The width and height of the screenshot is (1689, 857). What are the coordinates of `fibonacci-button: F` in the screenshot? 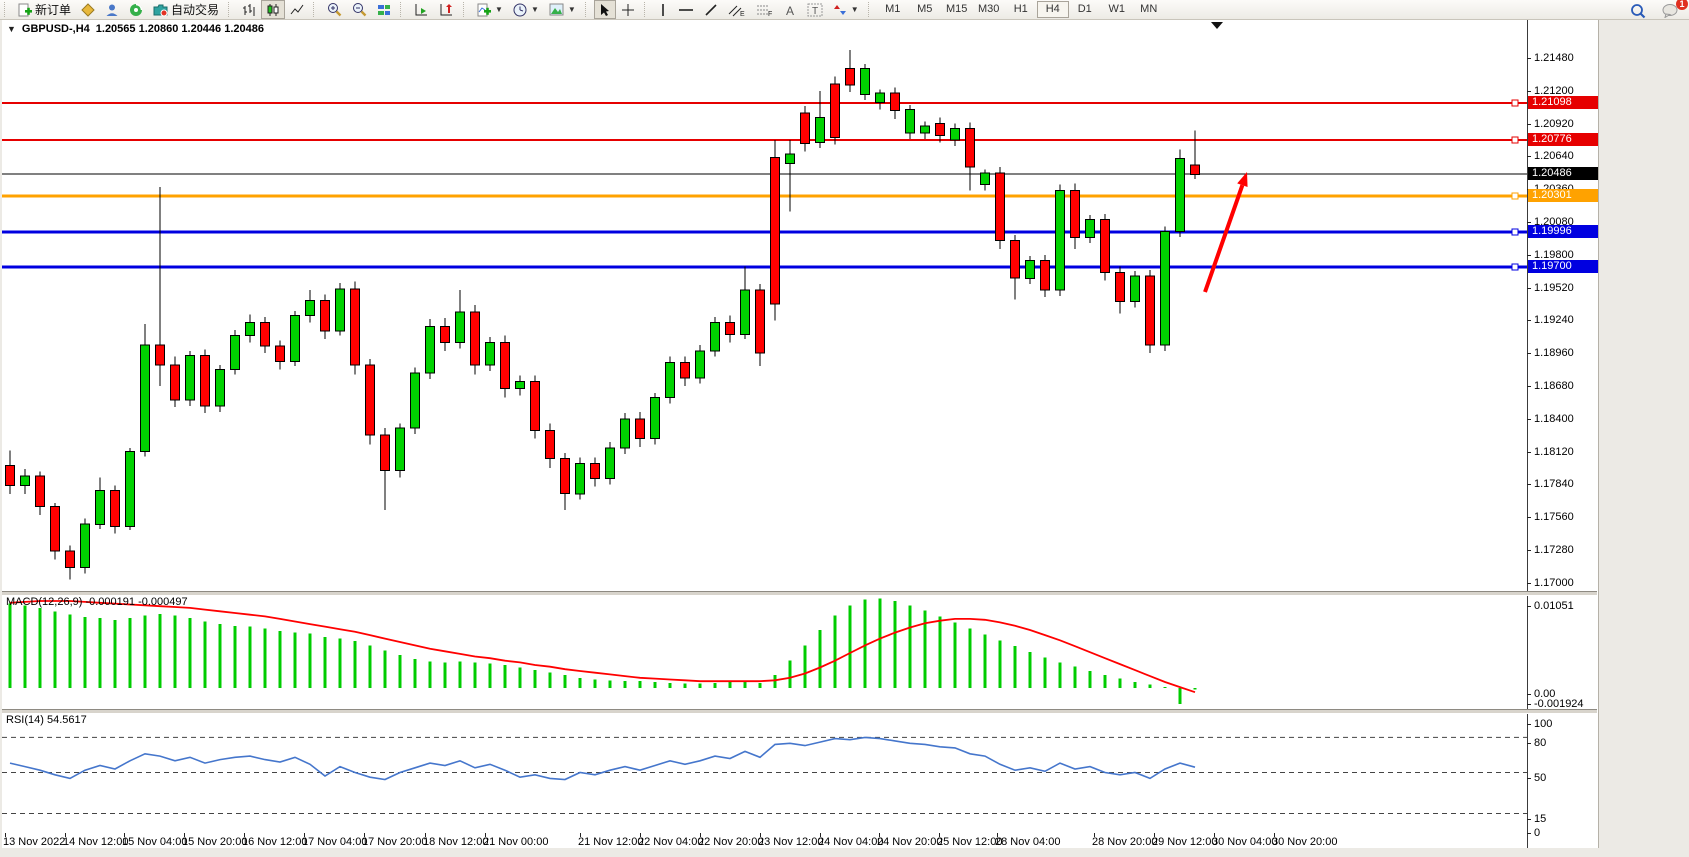 It's located at (765, 9).